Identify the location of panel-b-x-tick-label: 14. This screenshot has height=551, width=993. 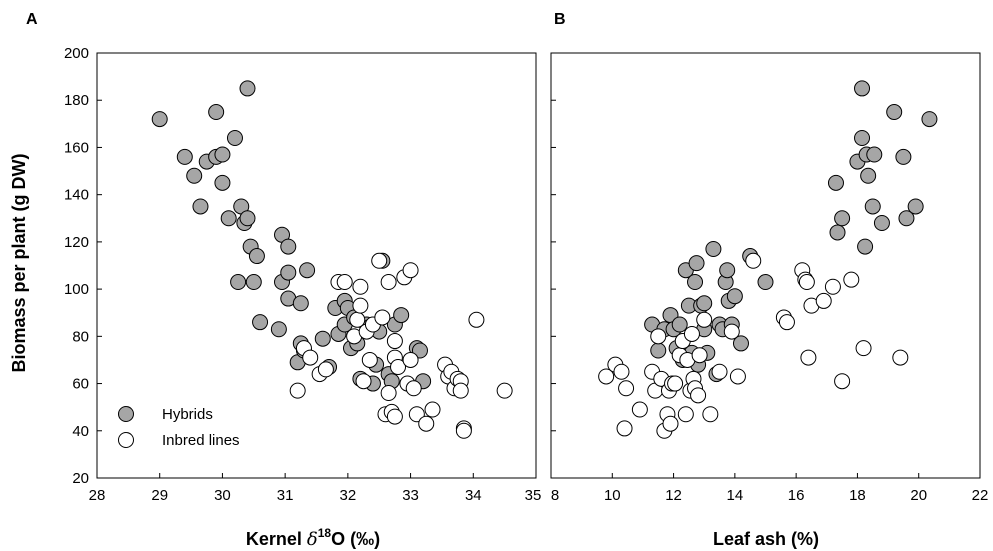
(735, 495).